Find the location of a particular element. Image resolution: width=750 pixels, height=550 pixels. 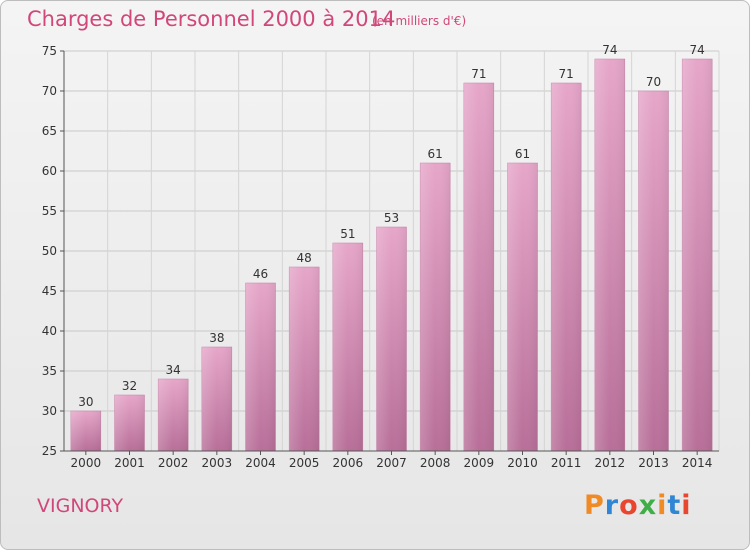

data-label: 32 is located at coordinates (129, 386).